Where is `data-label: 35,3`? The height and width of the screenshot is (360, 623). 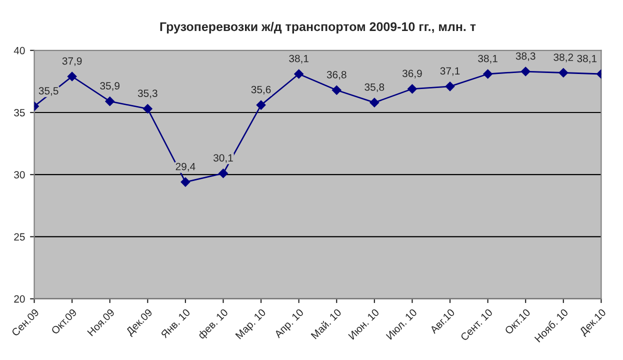 data-label: 35,3 is located at coordinates (148, 94).